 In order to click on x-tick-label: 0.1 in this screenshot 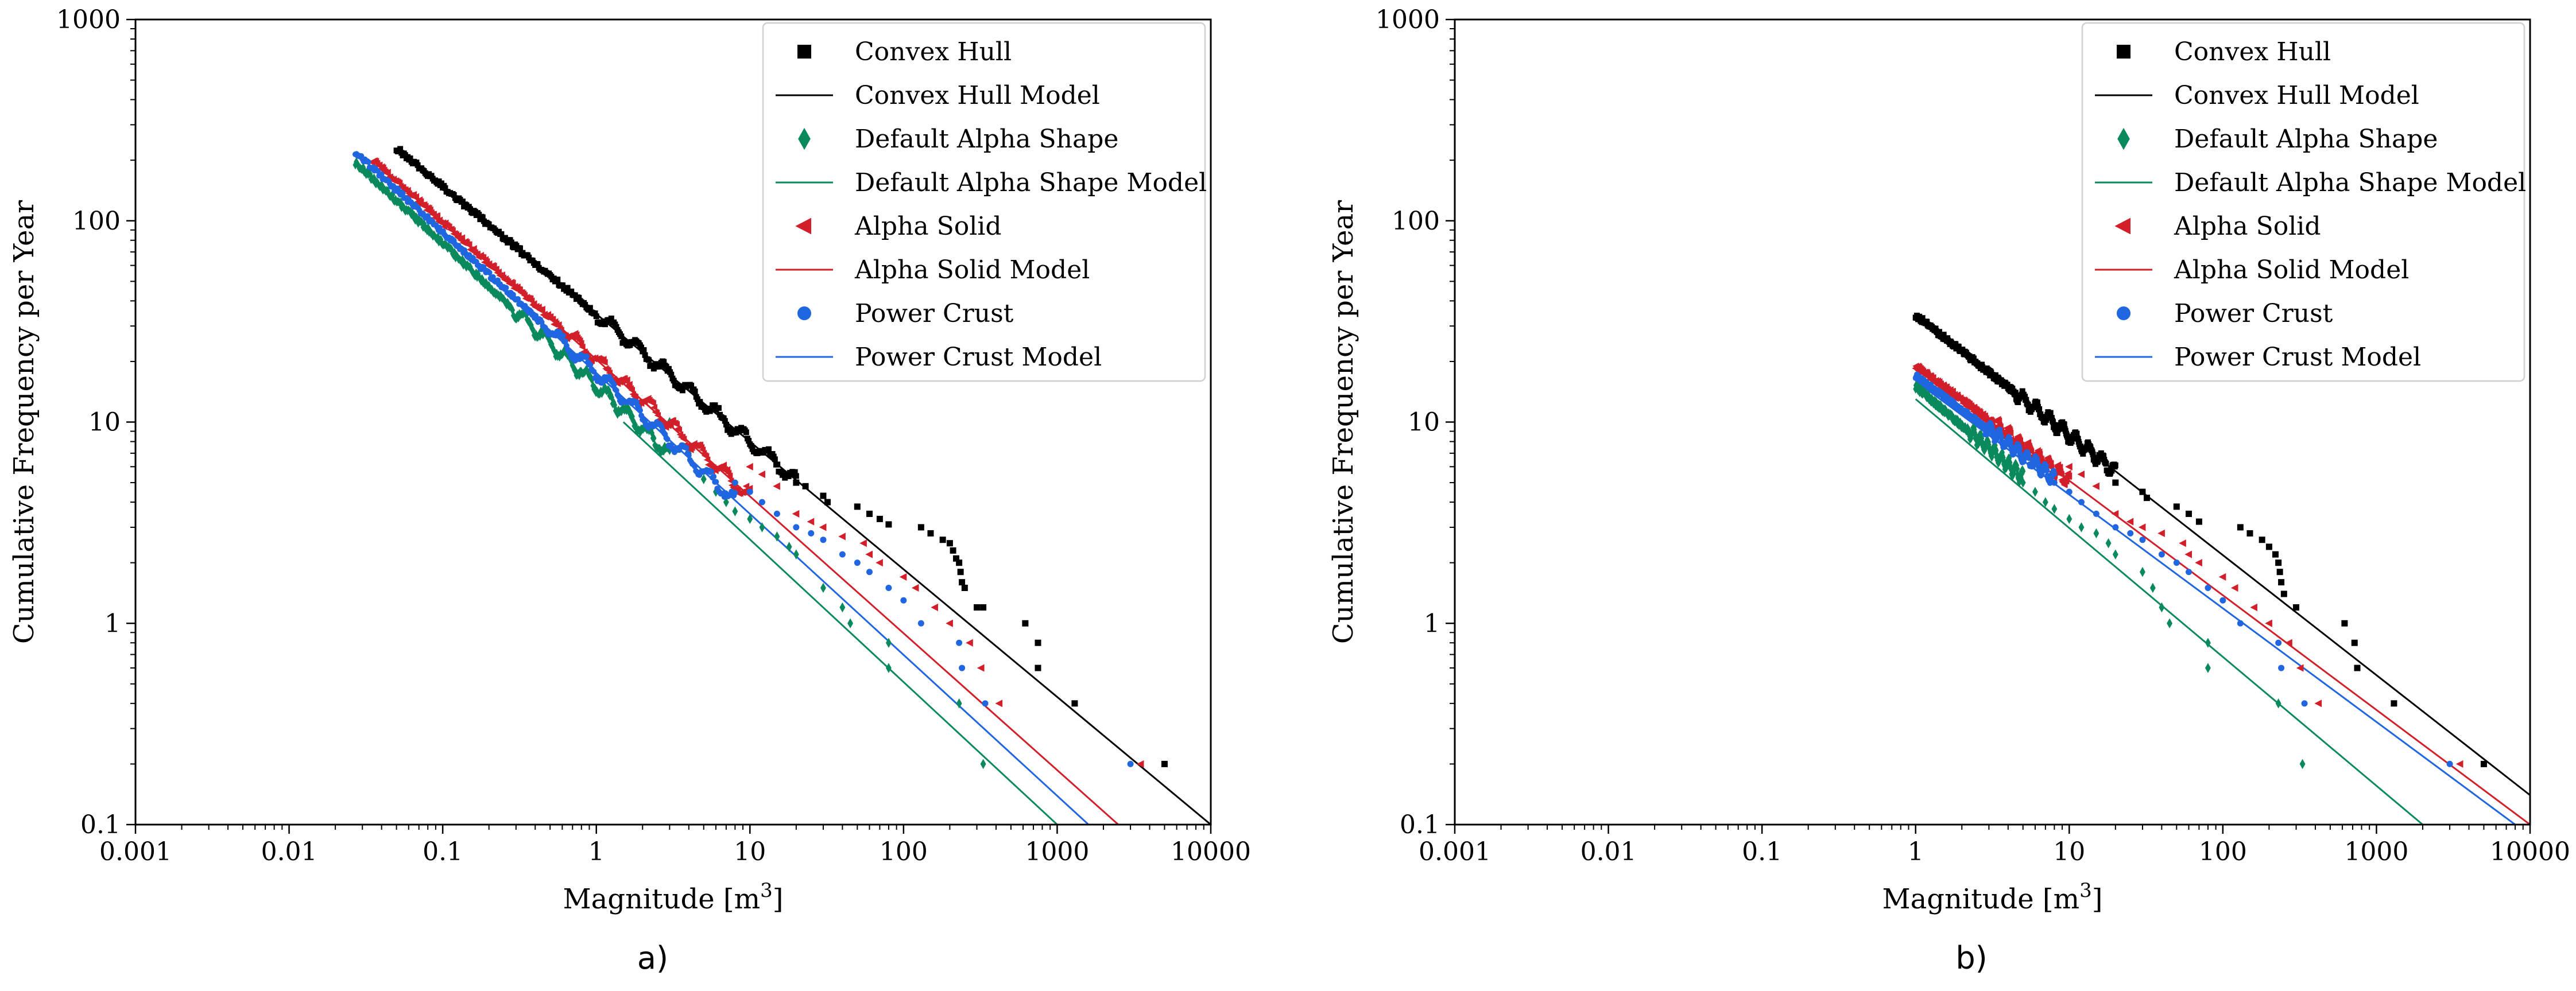, I will do `click(443, 851)`.